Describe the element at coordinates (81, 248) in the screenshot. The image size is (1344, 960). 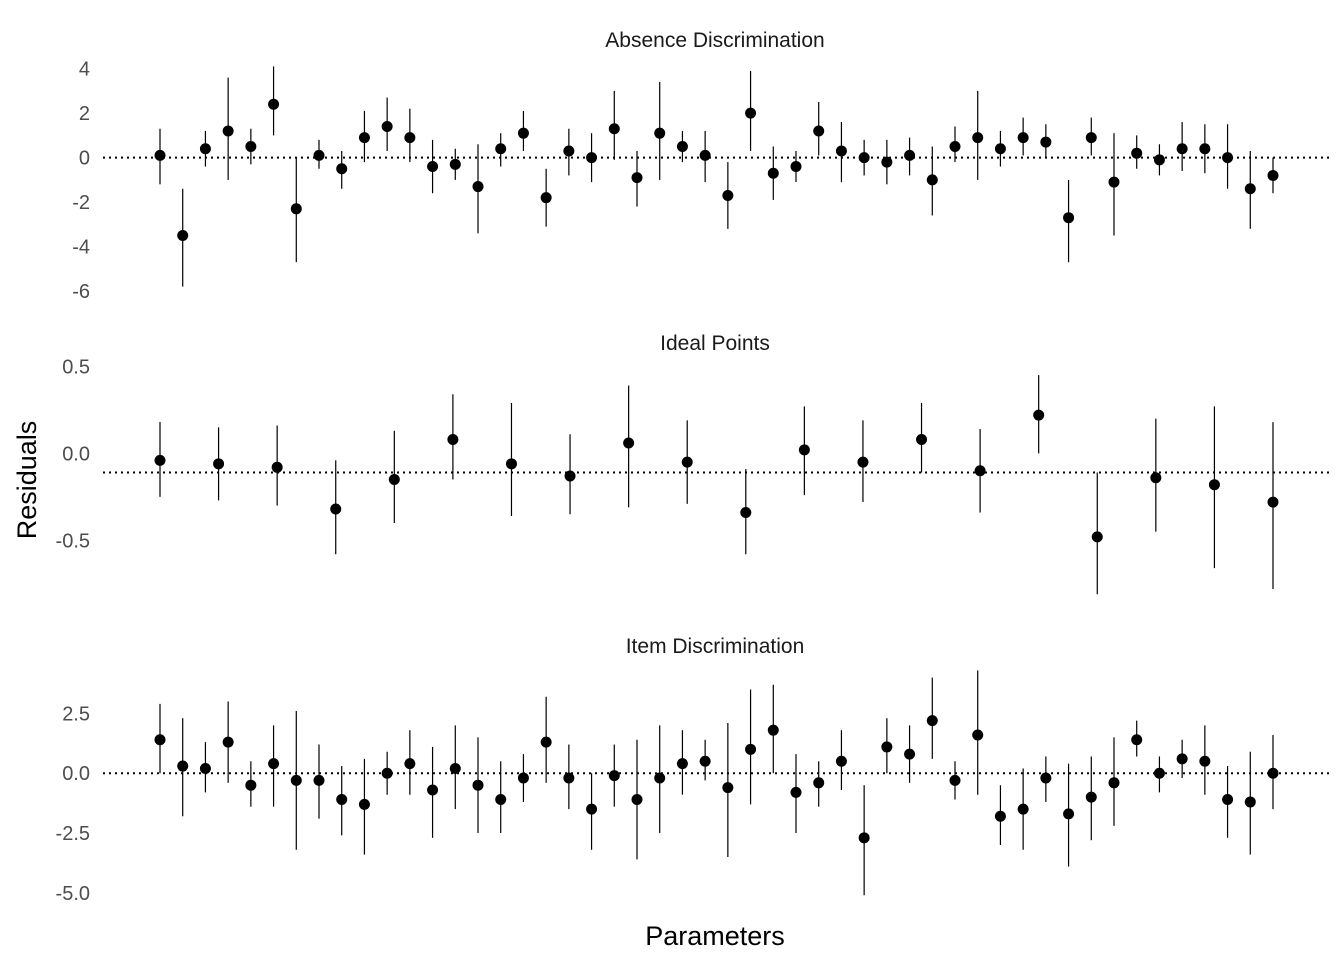
I see `y-tick-label: -4` at that location.